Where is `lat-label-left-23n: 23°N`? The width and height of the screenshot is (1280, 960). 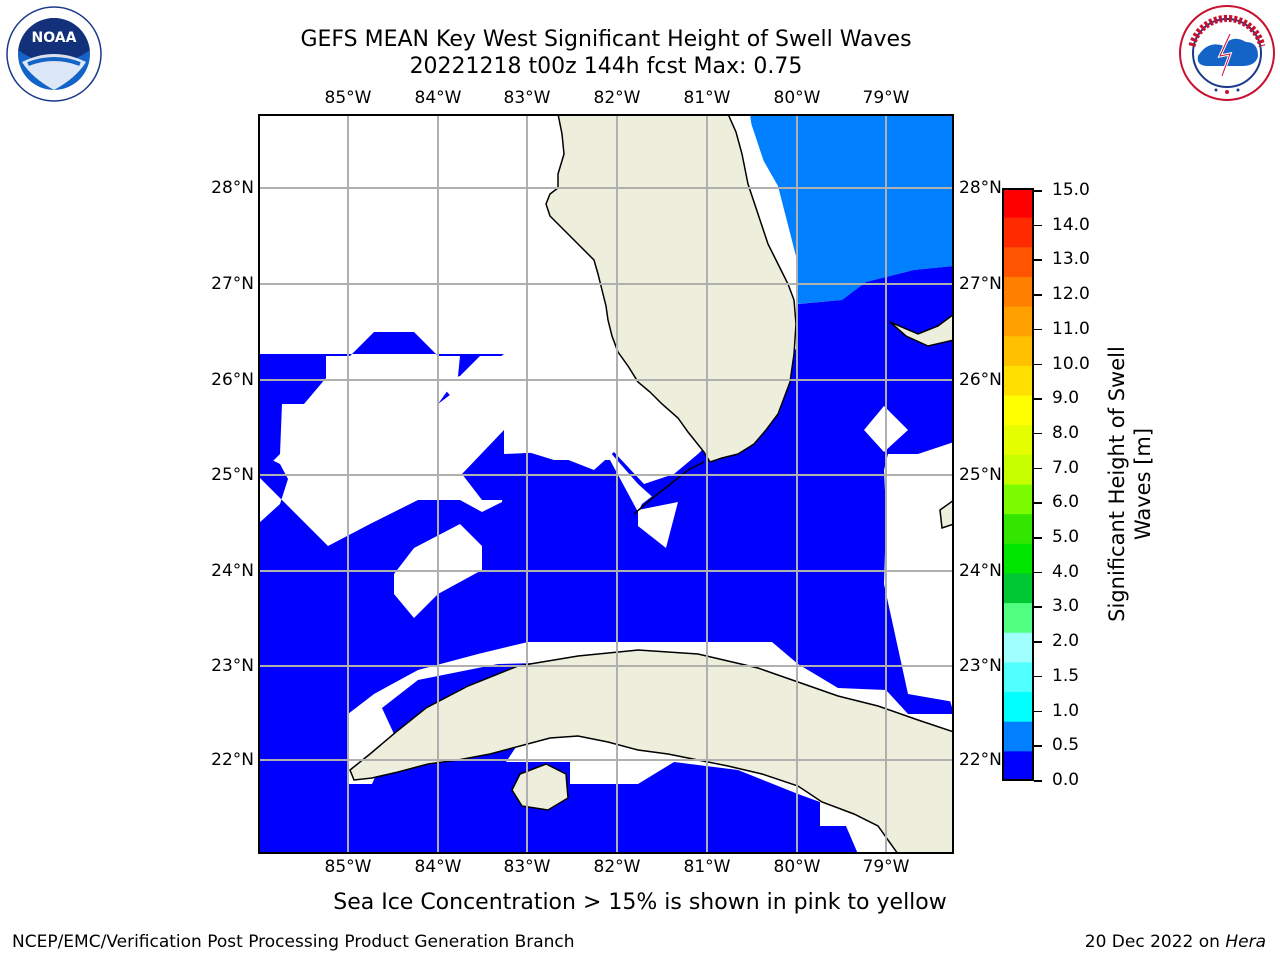 lat-label-left-23n: 23°N is located at coordinates (232, 666).